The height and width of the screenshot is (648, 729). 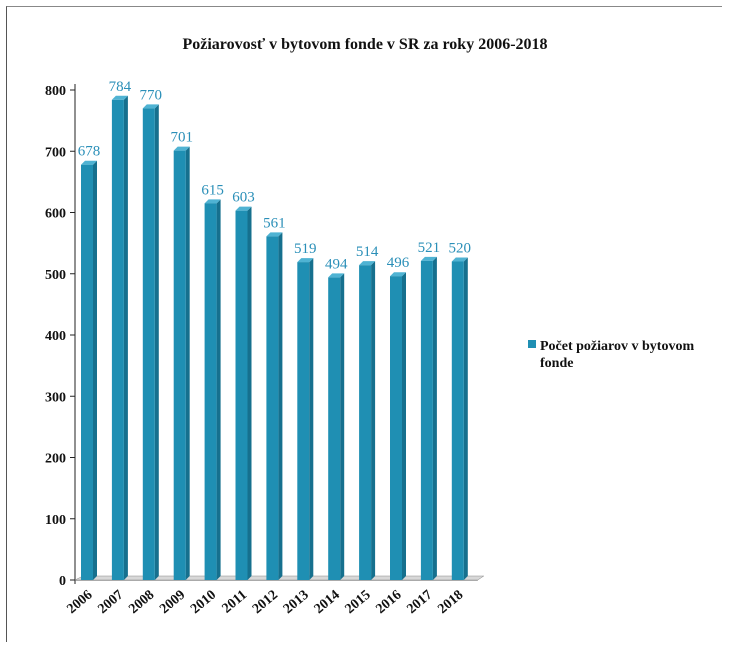 I want to click on x-tick-label-2015: 2015, so click(x=358, y=602).